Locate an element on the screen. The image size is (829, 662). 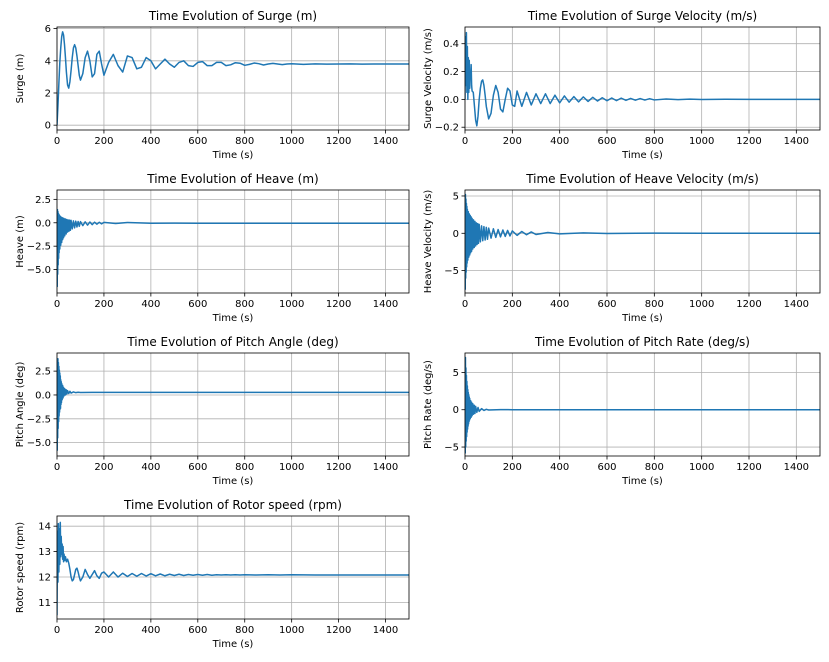
y-axis-label: Heave (m) is located at coordinates (20, 241).